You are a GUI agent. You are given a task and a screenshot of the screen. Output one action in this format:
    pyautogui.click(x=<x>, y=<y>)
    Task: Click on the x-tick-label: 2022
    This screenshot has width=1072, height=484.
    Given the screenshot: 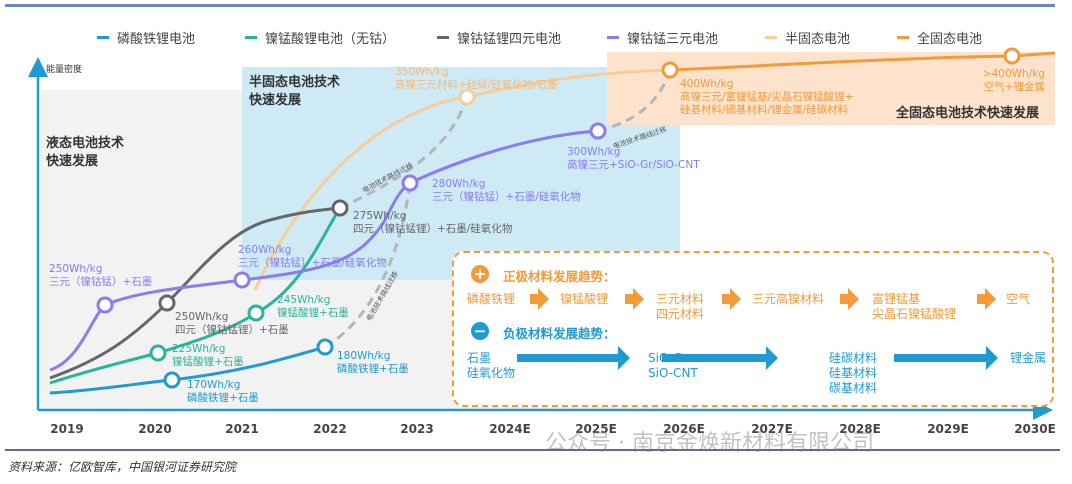 What is the action you would take?
    pyautogui.click(x=330, y=429)
    